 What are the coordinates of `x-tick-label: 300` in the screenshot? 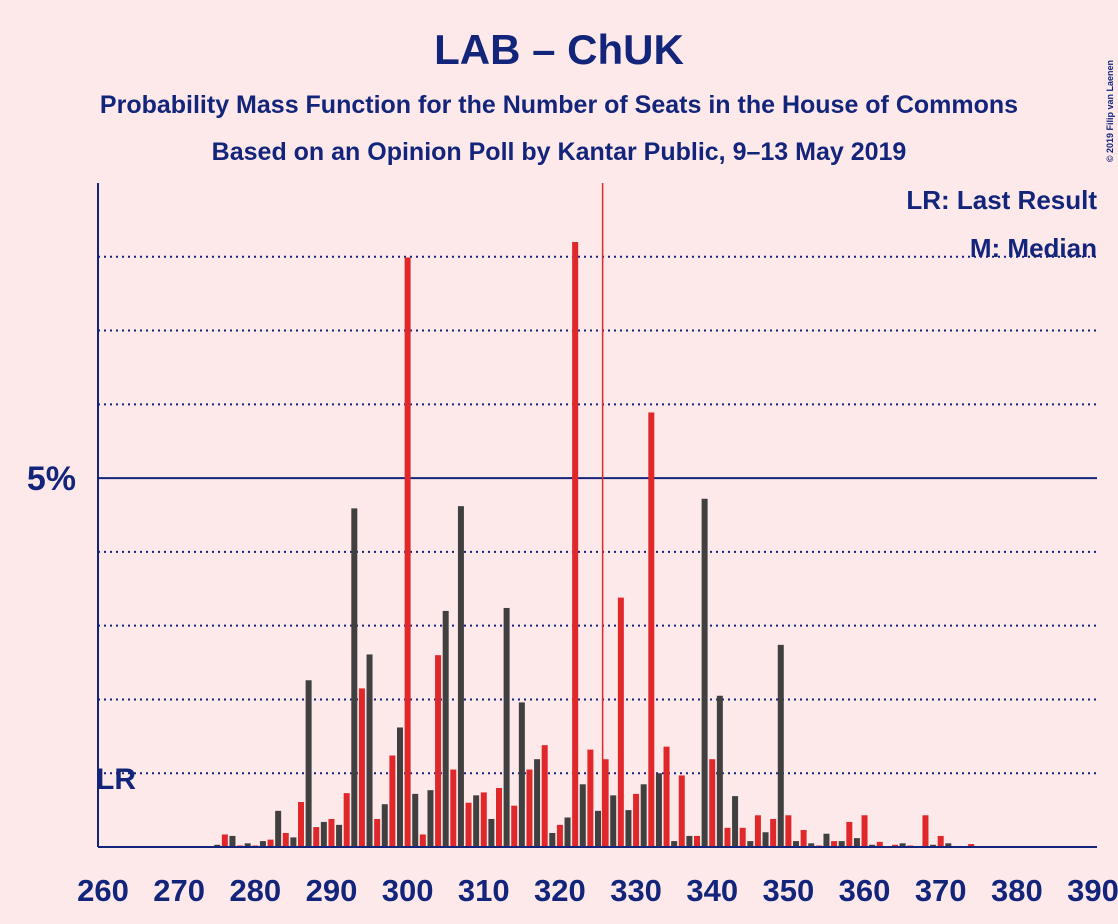 It's located at (408, 890).